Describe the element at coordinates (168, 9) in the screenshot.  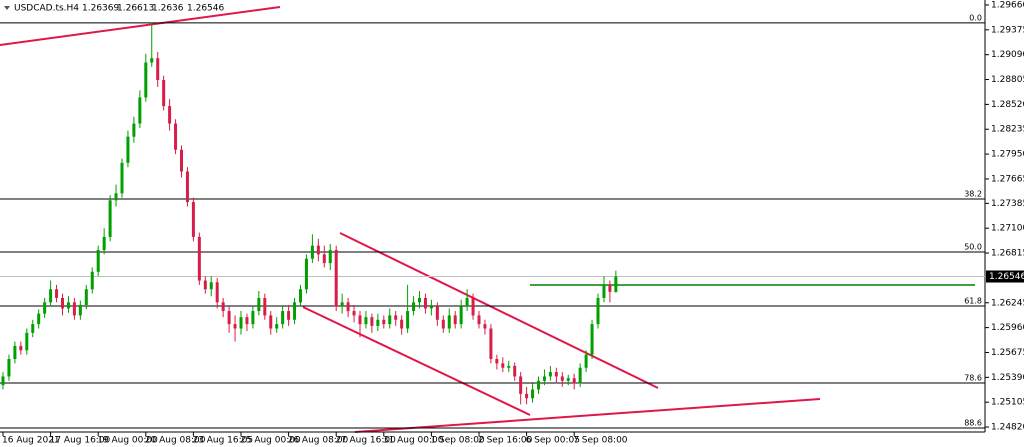
I see `header-low: 1.2636` at that location.